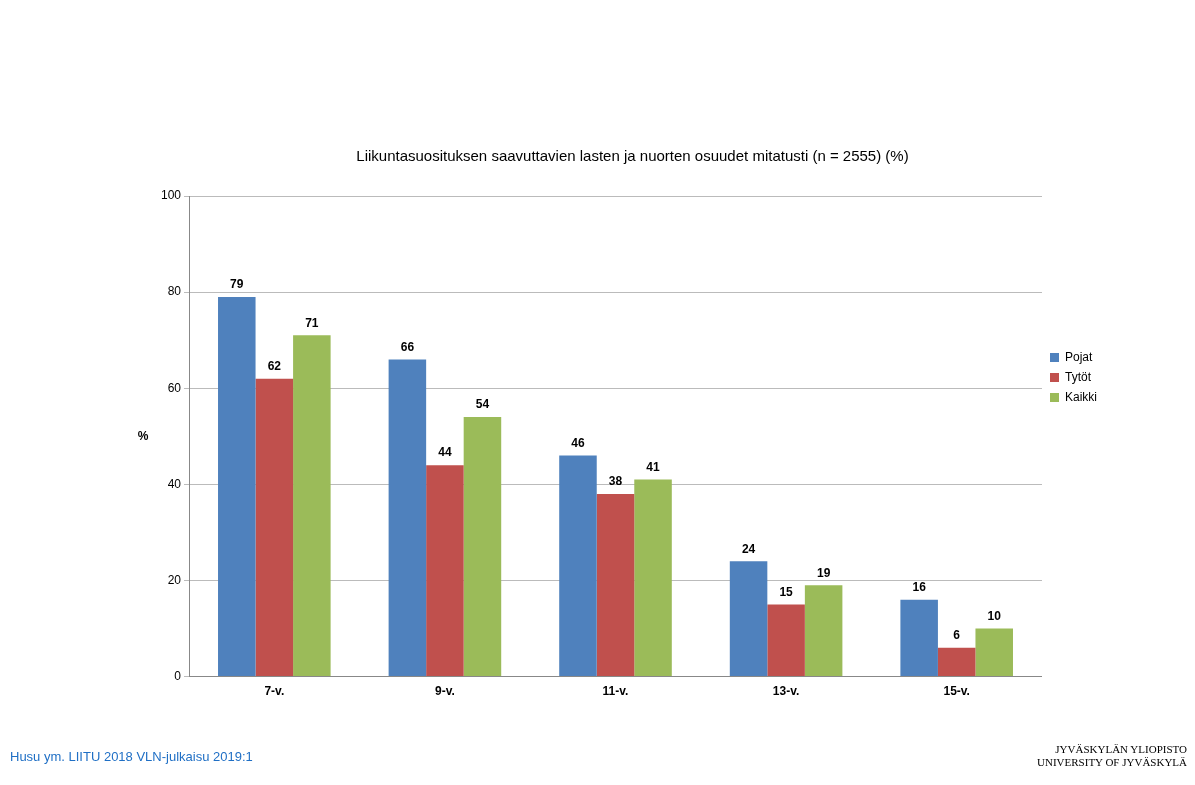  What do you see at coordinates (786, 691) in the screenshot?
I see `x-tick-label: 13-v.` at bounding box center [786, 691].